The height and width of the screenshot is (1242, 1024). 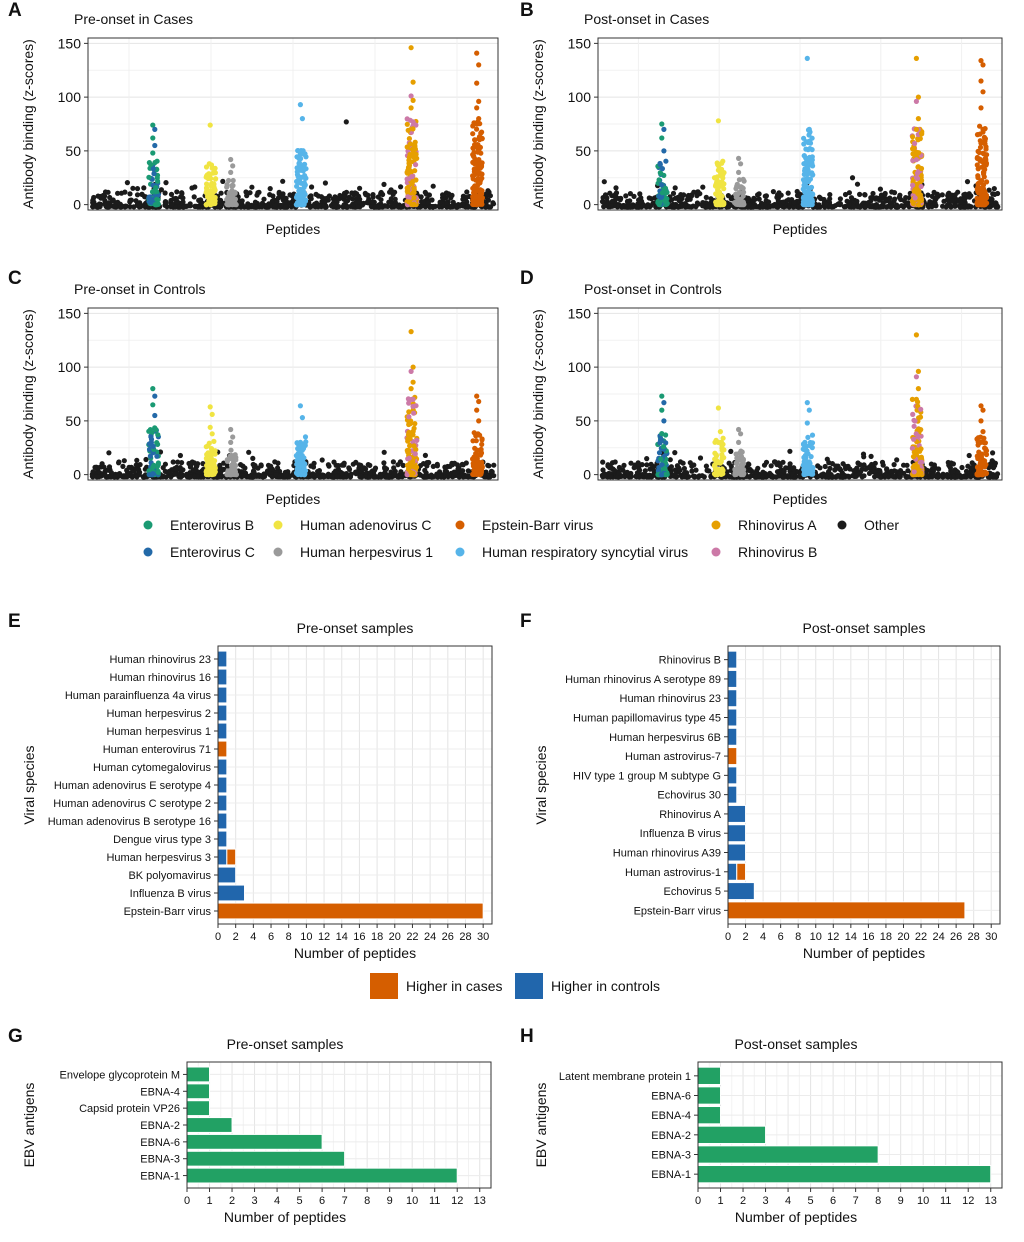 I want to click on y-tick-label: 150, so click(x=70, y=43).